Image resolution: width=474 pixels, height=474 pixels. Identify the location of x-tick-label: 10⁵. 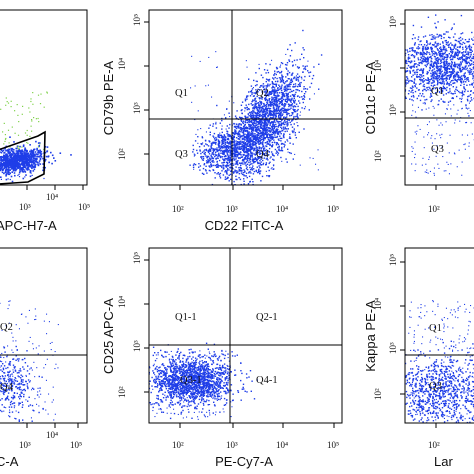
(333, 209).